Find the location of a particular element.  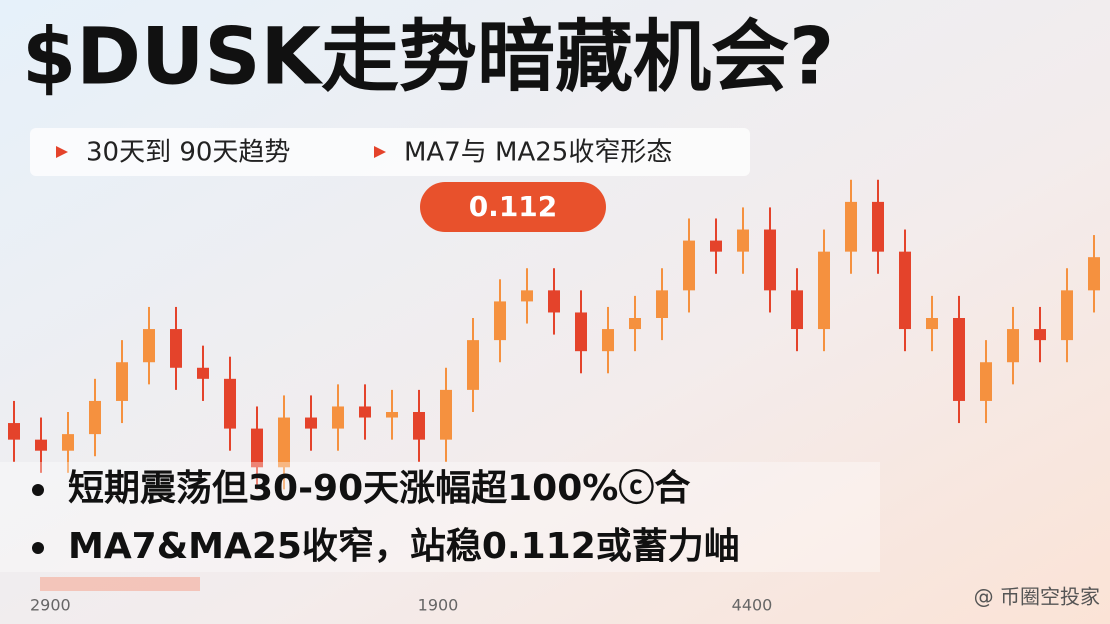

bullet: MA7&MA25收窄，站稳0.112或蓄力岫 is located at coordinates (404, 546).